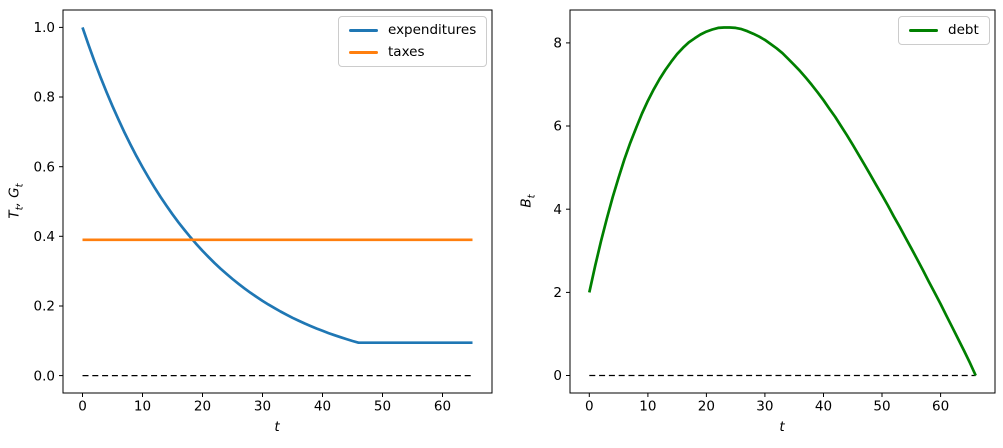 The height and width of the screenshot is (448, 1003). I want to click on y-tick-label: 0.4, so click(44, 237).